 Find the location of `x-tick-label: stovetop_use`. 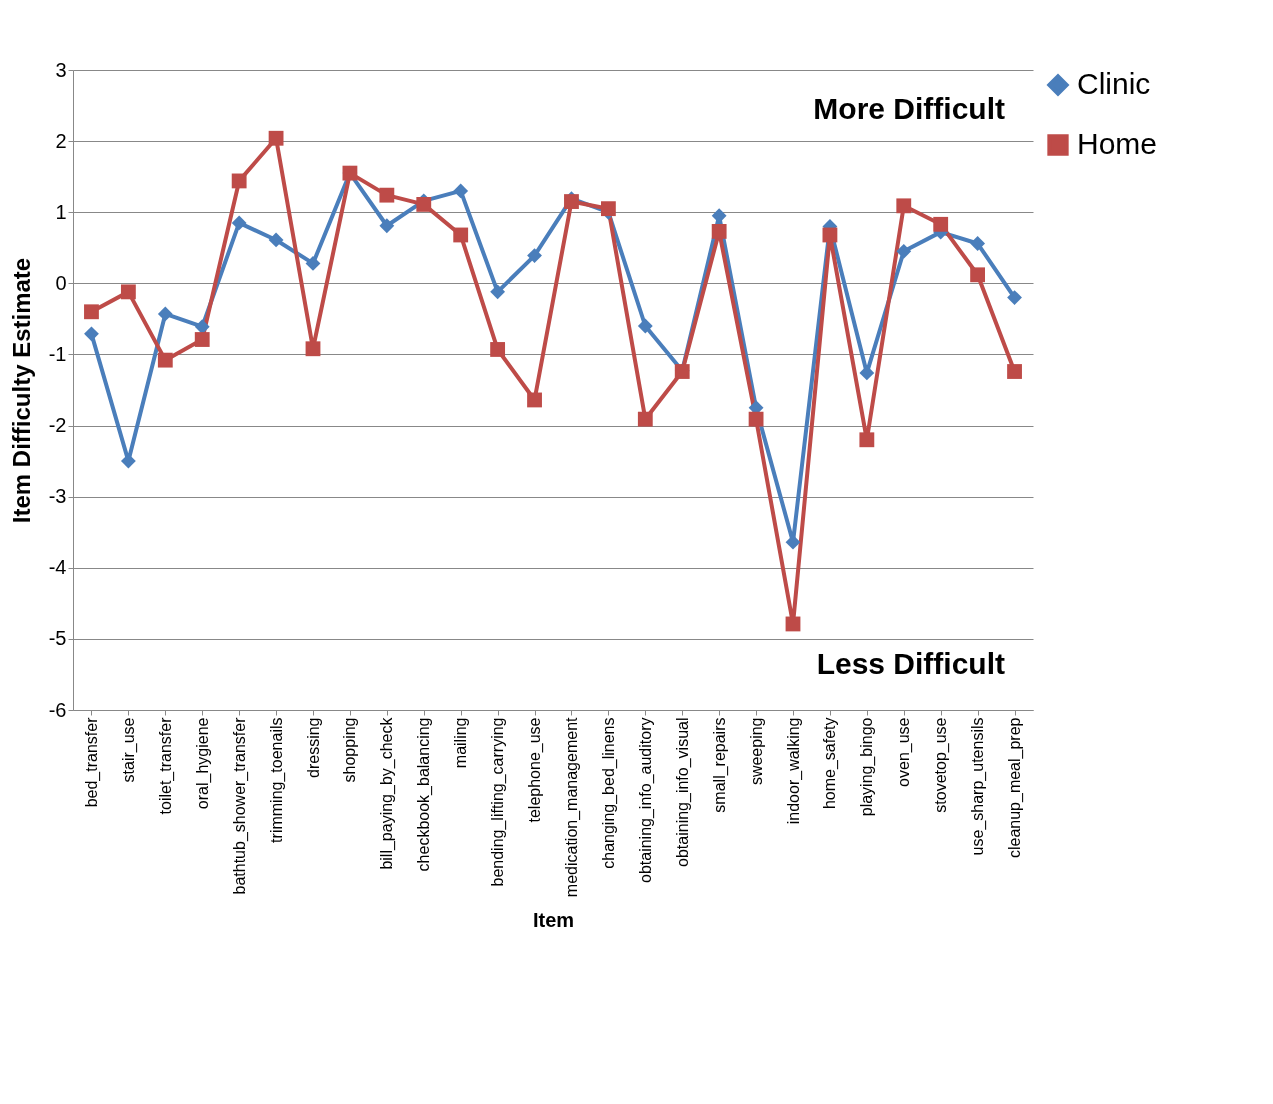

x-tick-label: stovetop_use is located at coordinates (941, 765).